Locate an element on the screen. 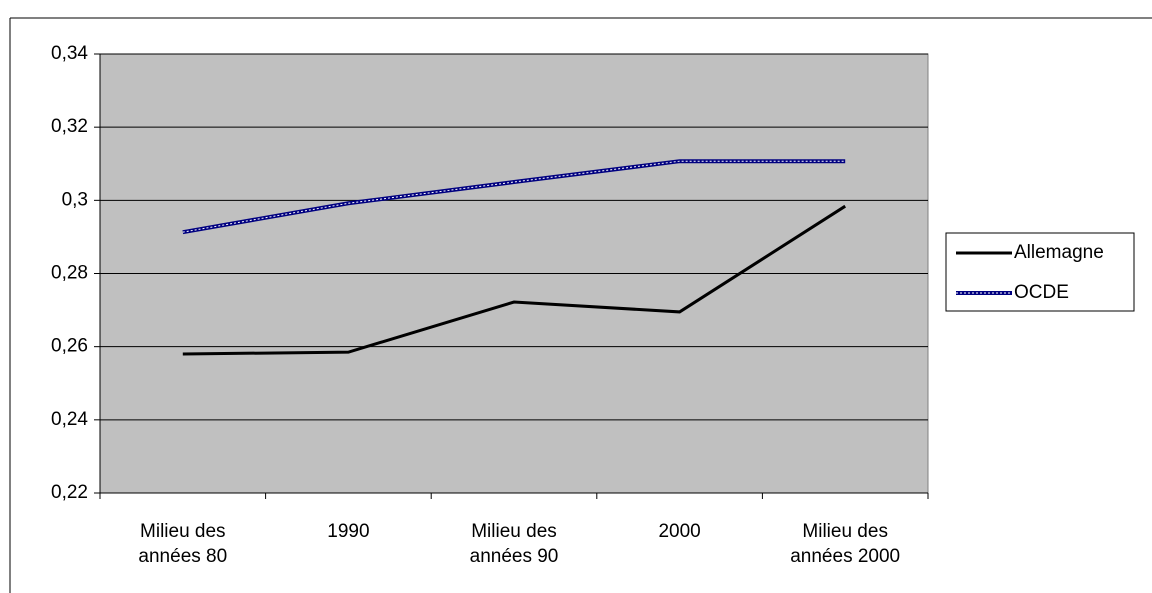 The height and width of the screenshot is (593, 1152). y-tick-label: 0,32 is located at coordinates (69, 126).